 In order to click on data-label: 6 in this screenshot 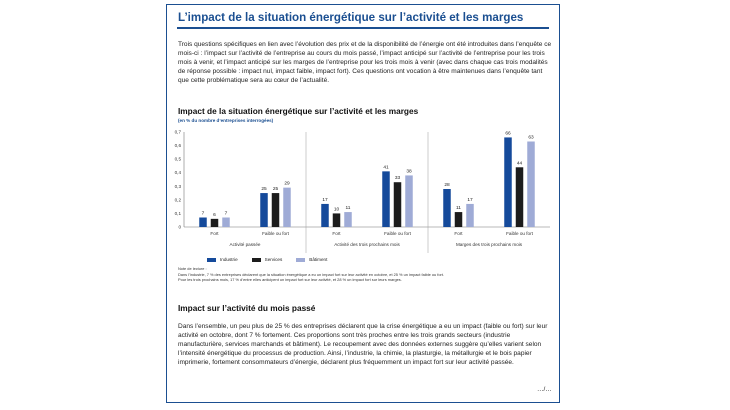, I will do `click(214, 215)`.